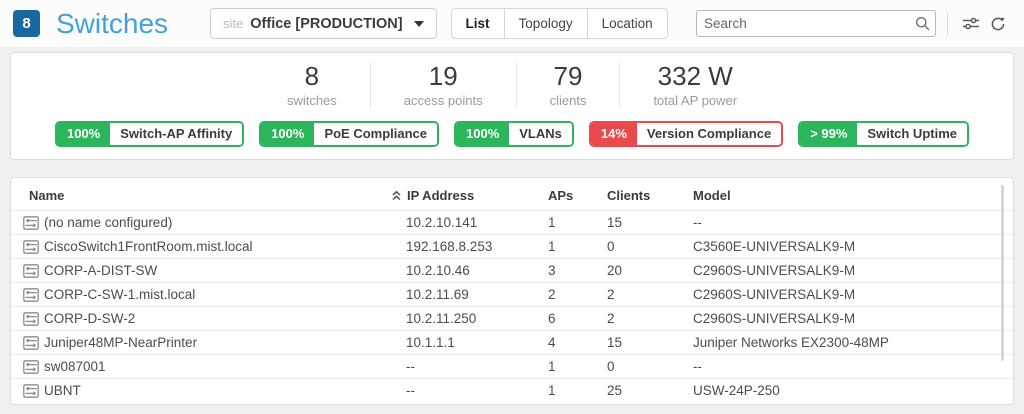 The height and width of the screenshot is (414, 1024). Describe the element at coordinates (418, 23) in the screenshot. I see `chevron-down-icon` at that location.